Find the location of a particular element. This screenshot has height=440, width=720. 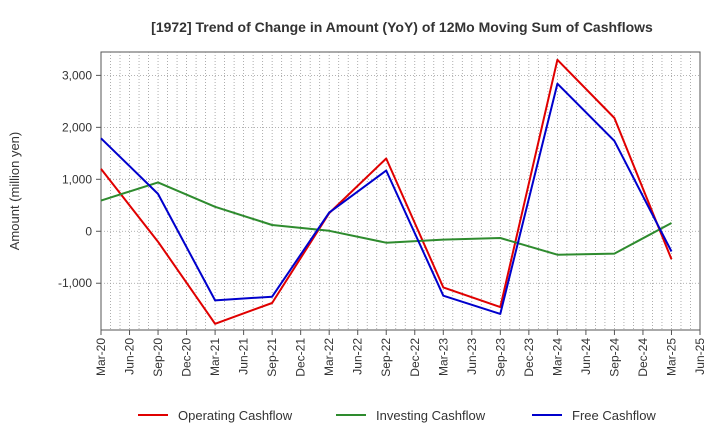

x-tick-label: Sep-21 is located at coordinates (272, 357).